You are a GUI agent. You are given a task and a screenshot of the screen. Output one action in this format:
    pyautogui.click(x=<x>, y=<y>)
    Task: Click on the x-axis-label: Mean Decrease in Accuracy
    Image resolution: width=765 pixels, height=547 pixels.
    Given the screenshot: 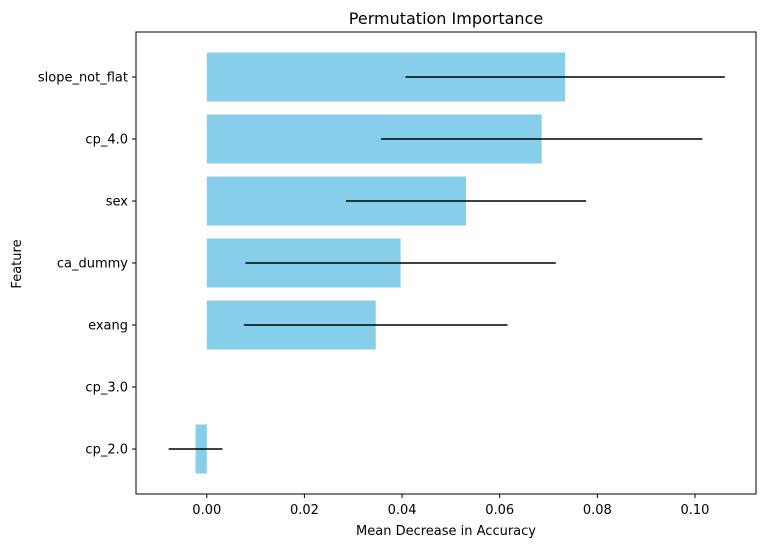 What is the action you would take?
    pyautogui.click(x=446, y=531)
    